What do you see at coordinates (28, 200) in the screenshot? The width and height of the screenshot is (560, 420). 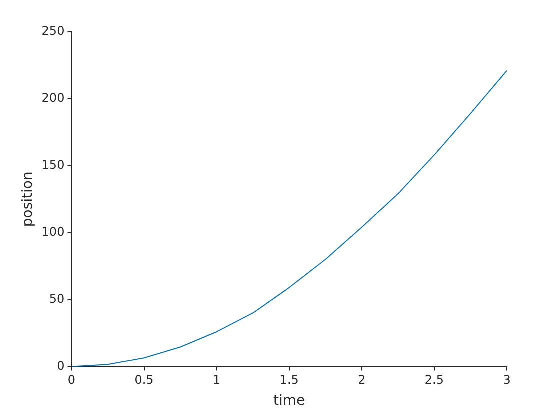 I see `y-axis-title: position` at bounding box center [28, 200].